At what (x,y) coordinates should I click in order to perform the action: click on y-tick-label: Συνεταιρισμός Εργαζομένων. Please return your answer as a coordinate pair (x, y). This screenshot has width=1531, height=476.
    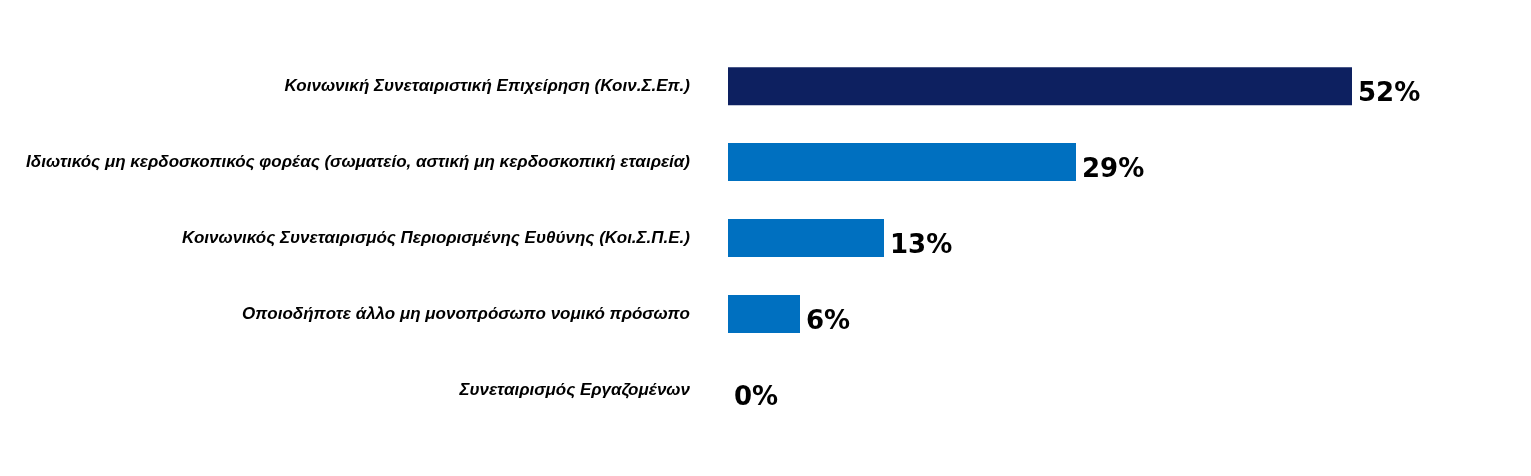
    Looking at the image, I should click on (574, 389).